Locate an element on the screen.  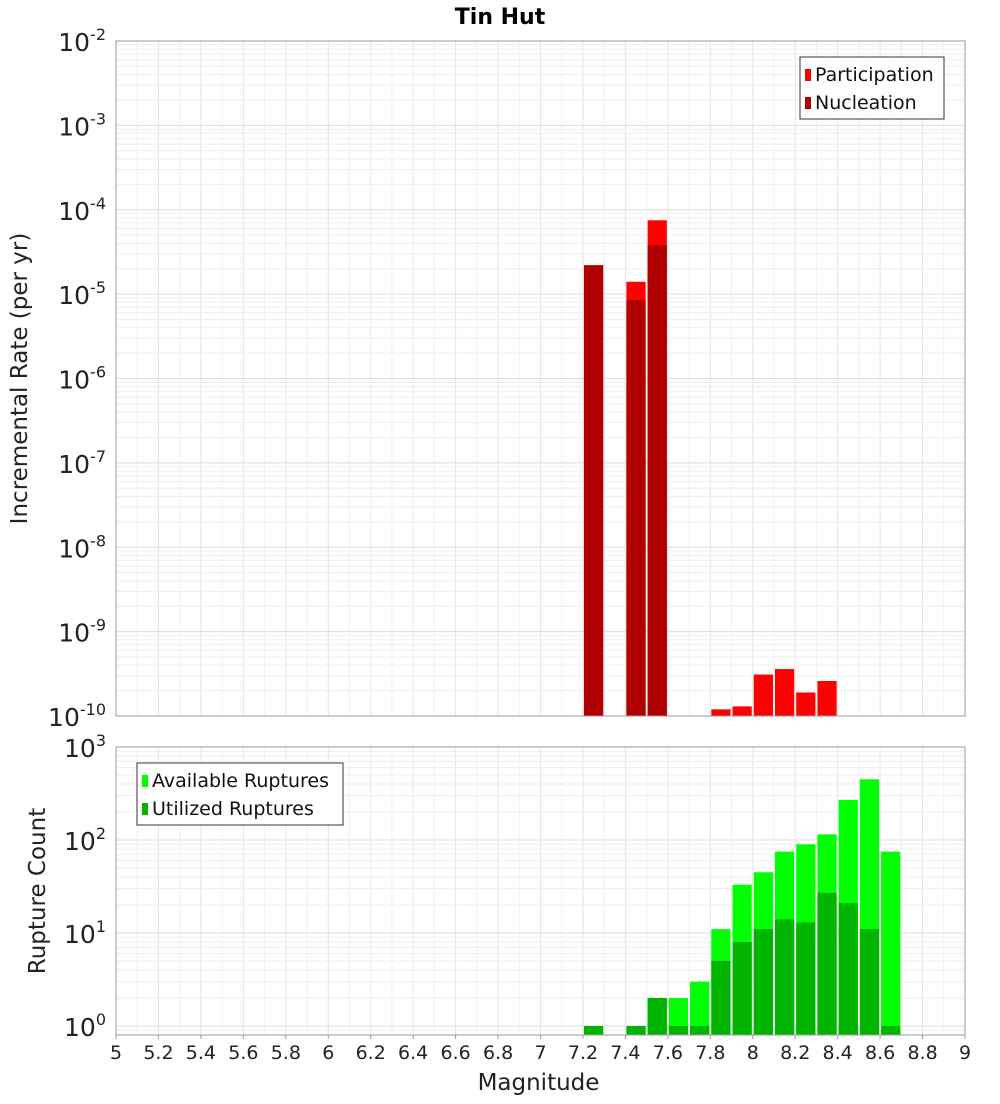
x-tick-label: 5.6 is located at coordinates (243, 1053).